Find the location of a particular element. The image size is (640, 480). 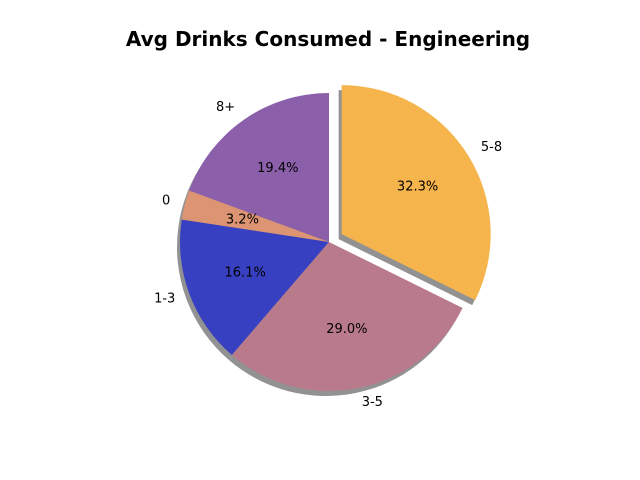

slice-label-8plus: 8+ is located at coordinates (225, 107).